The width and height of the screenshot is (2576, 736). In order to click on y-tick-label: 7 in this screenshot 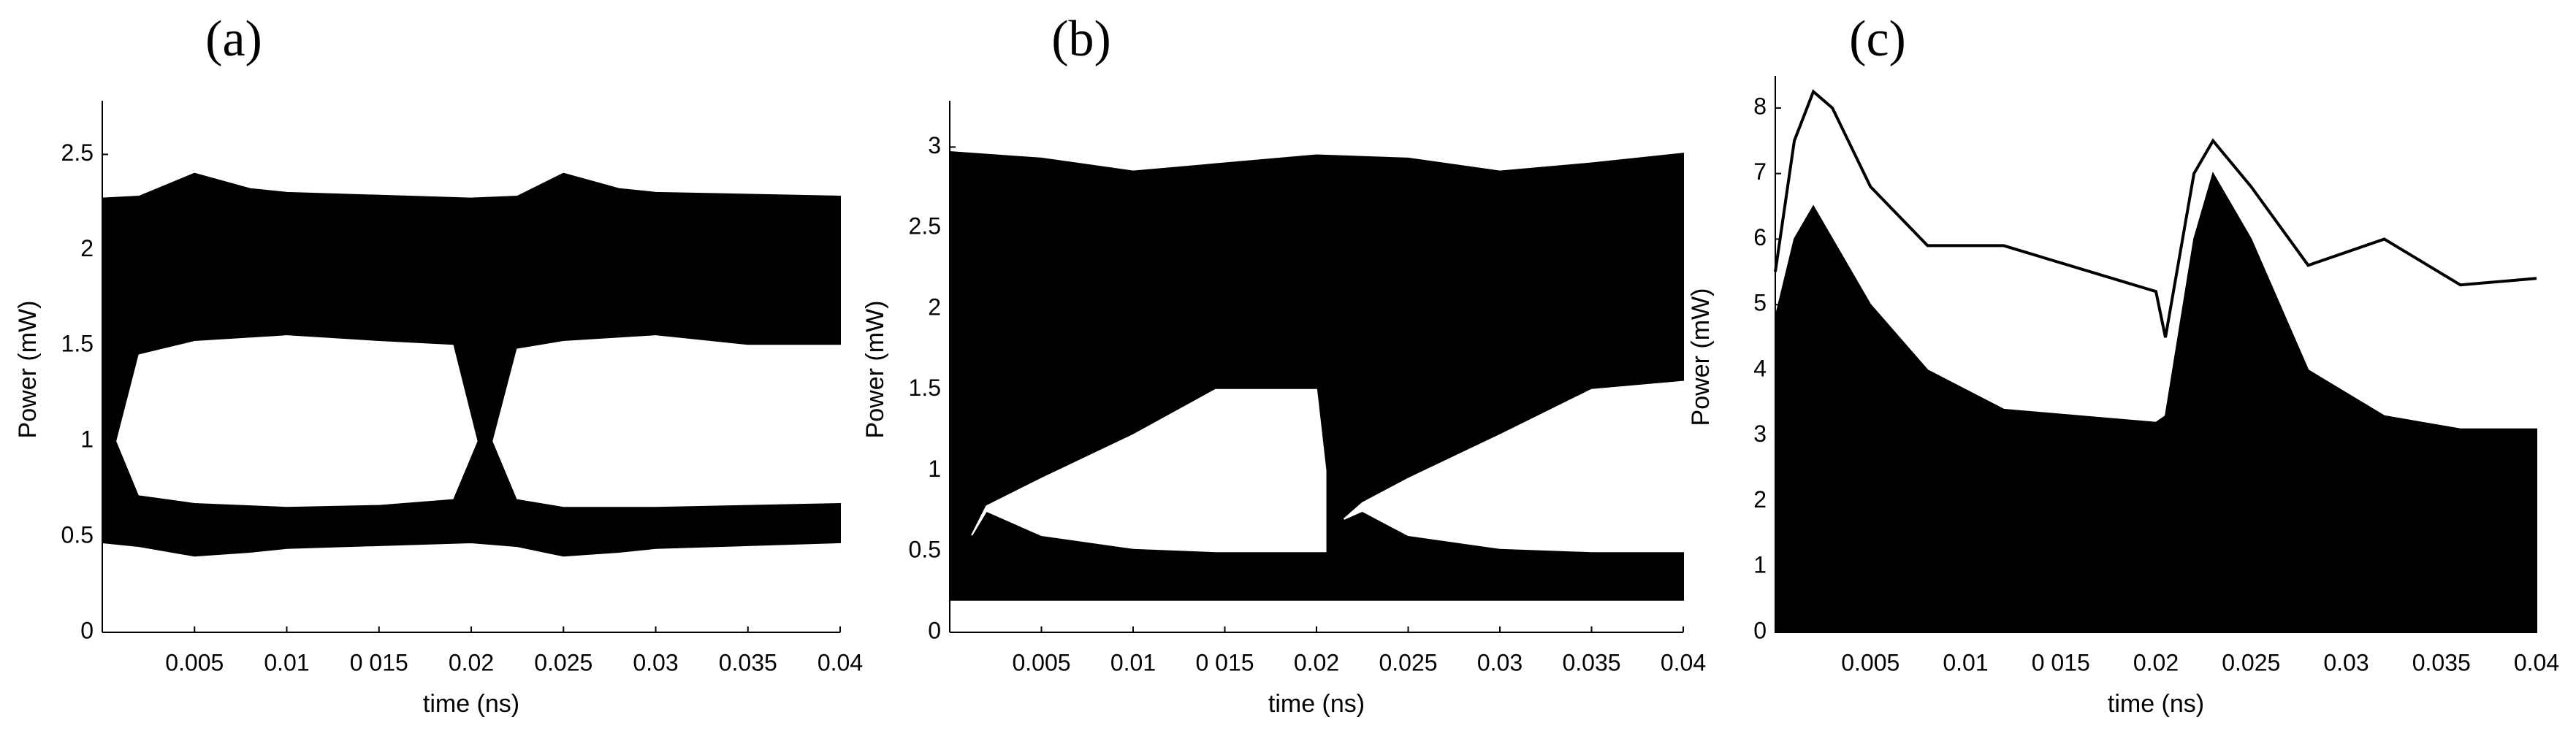, I will do `click(1760, 171)`.